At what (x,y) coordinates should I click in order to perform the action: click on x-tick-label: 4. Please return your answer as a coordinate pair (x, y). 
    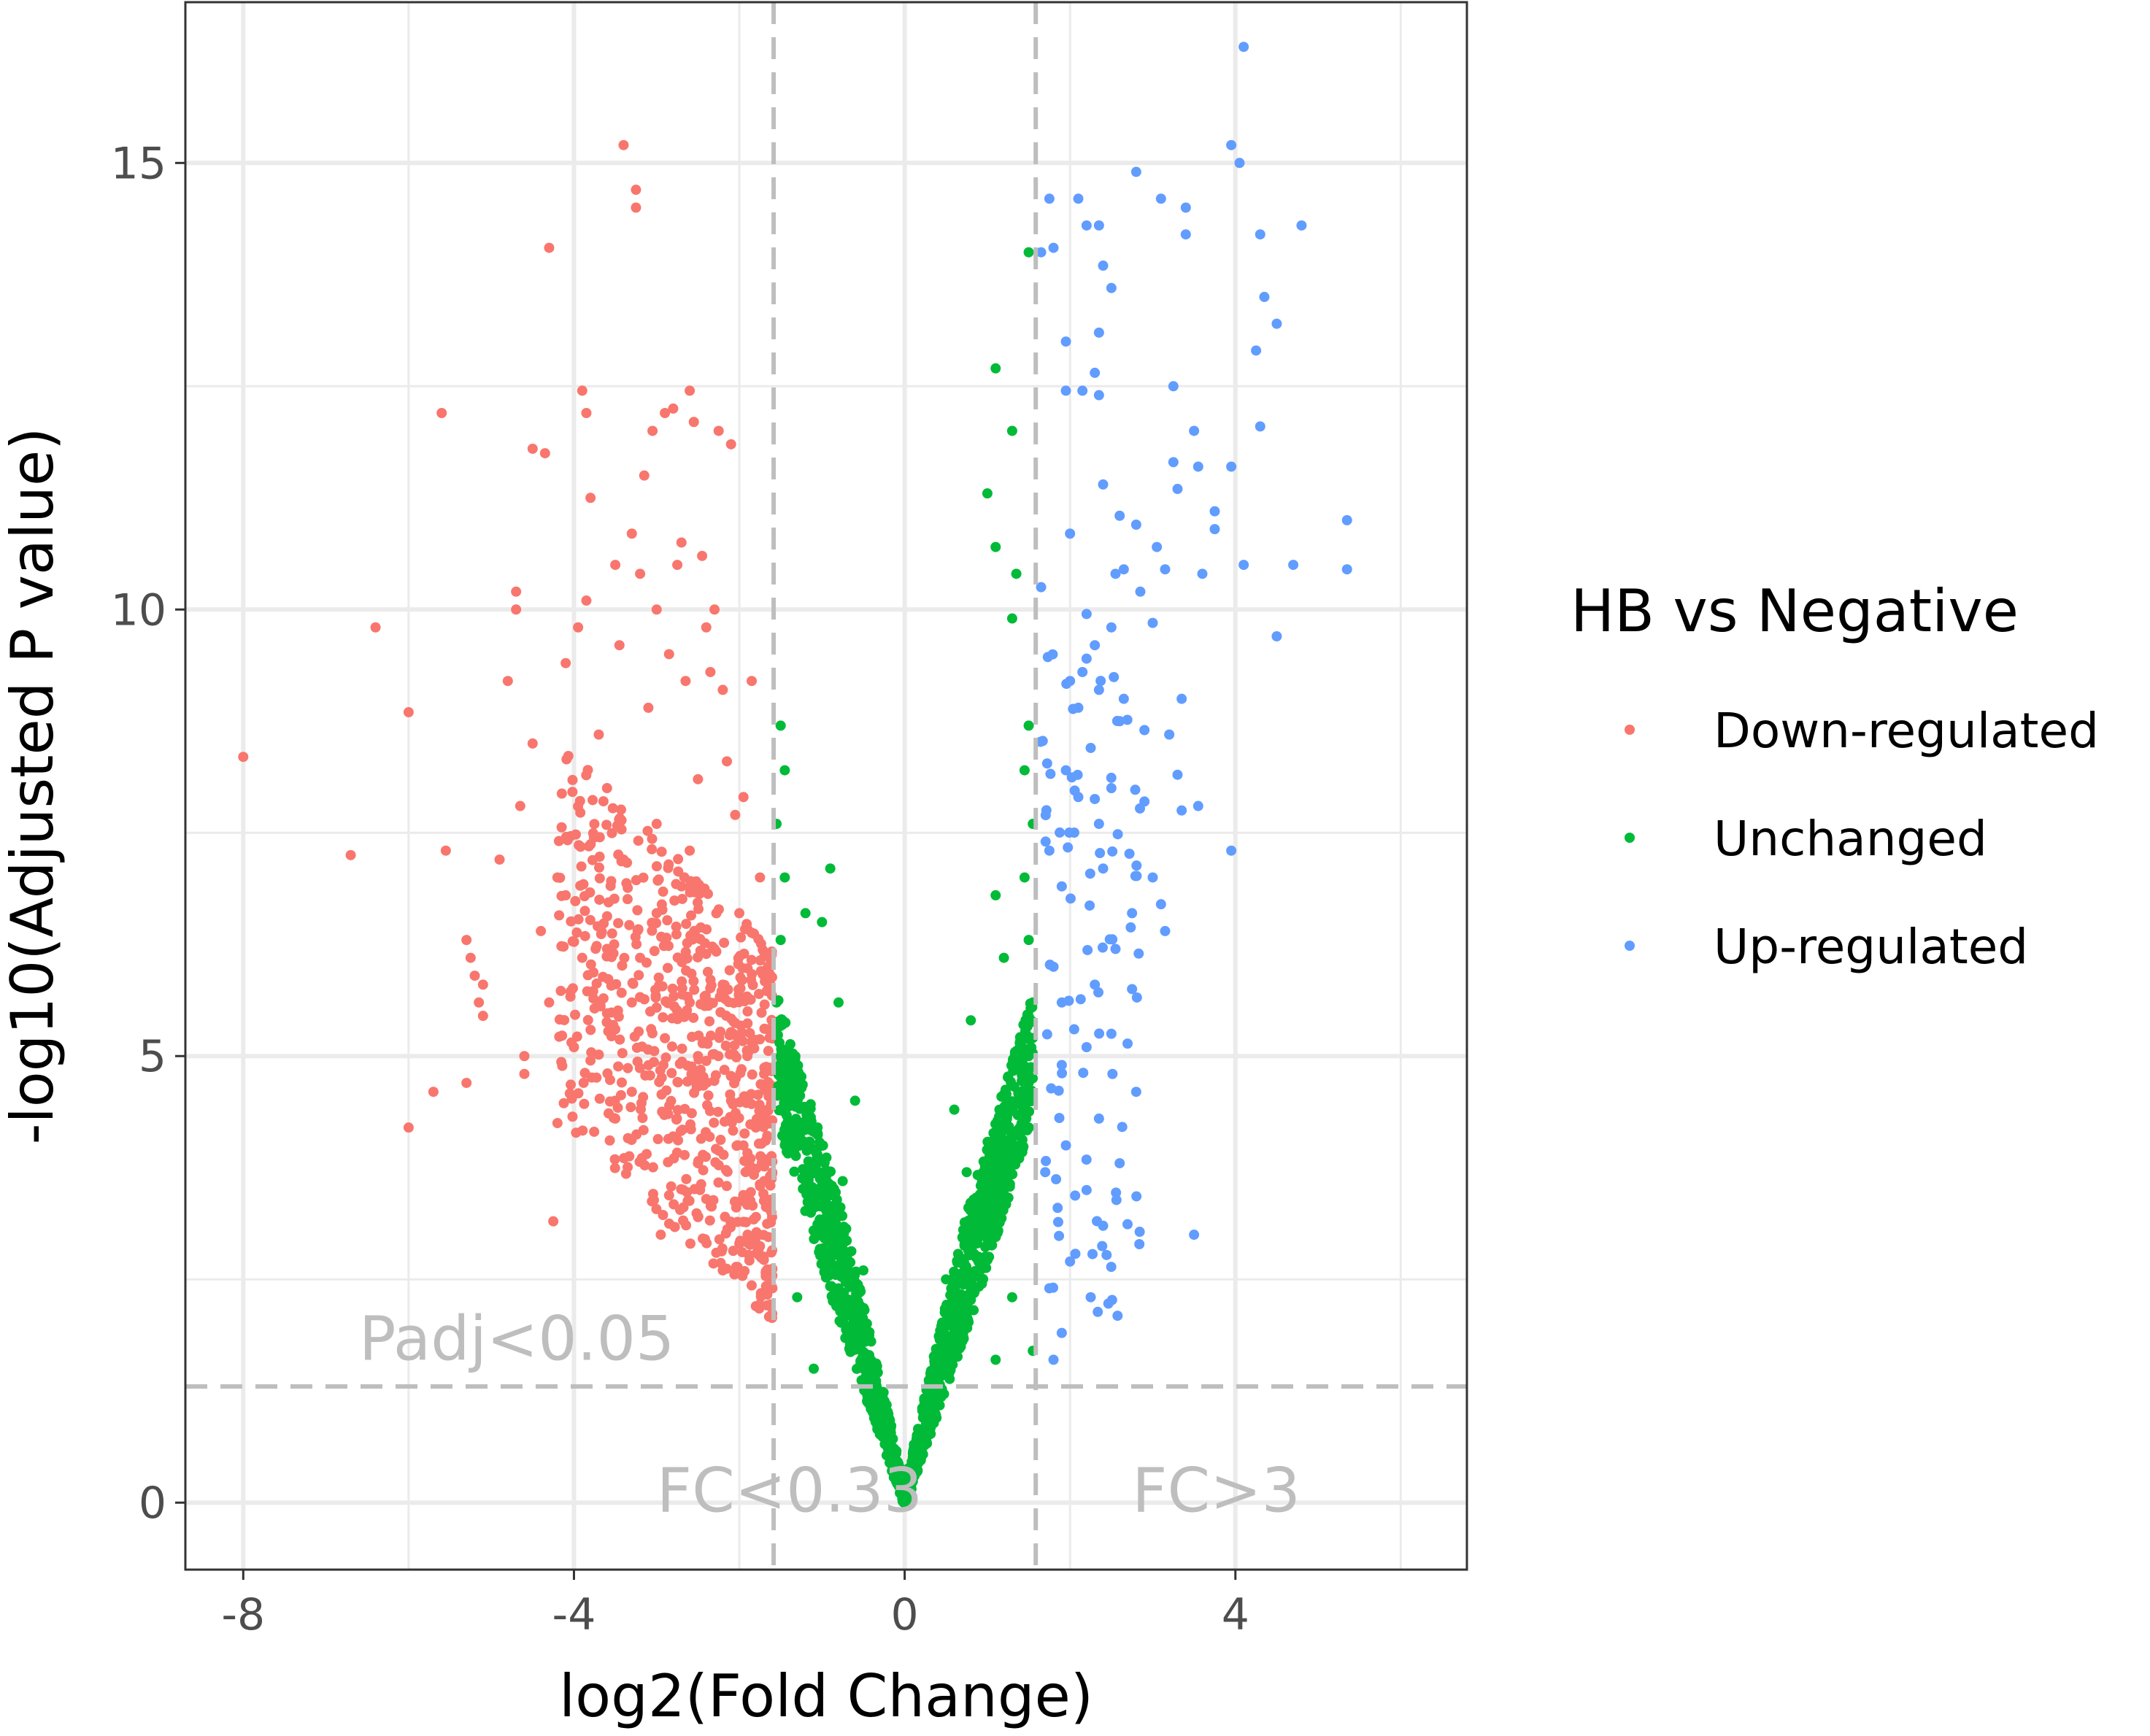
    Looking at the image, I should click on (1235, 1614).